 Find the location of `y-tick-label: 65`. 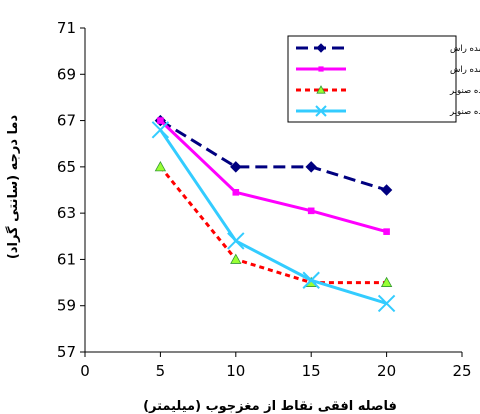

y-tick-label: 65 is located at coordinates (66, 167).